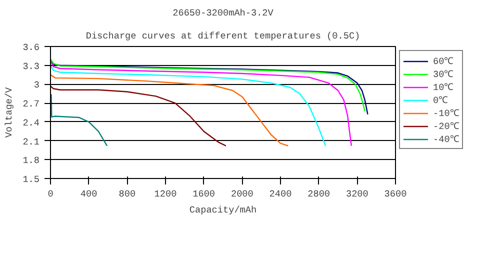 This screenshot has width=491, height=265. I want to click on y-tick-label: 3.3, so click(31, 66).